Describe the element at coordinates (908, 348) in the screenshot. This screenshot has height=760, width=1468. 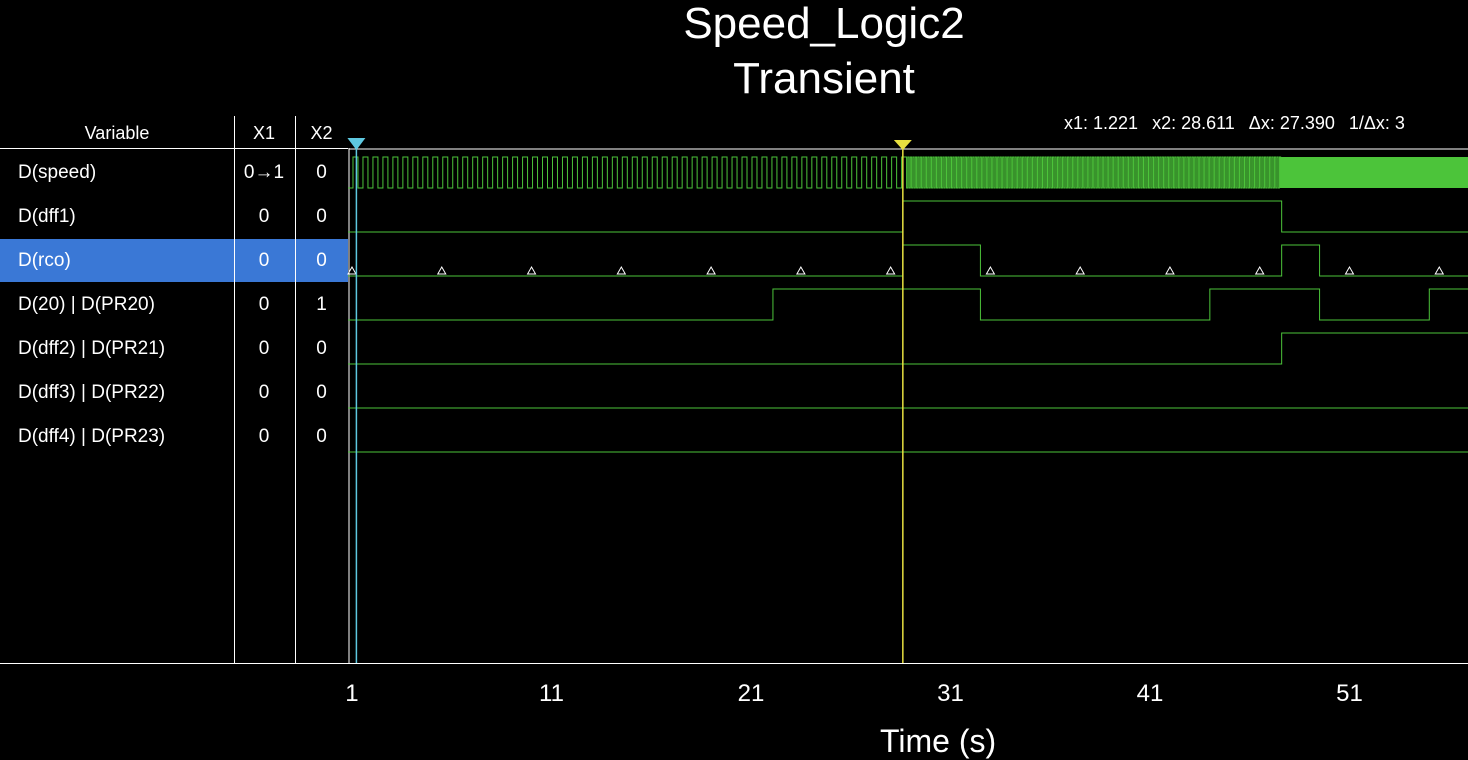
I see `trace-d-dff2-d-pr21-` at that location.